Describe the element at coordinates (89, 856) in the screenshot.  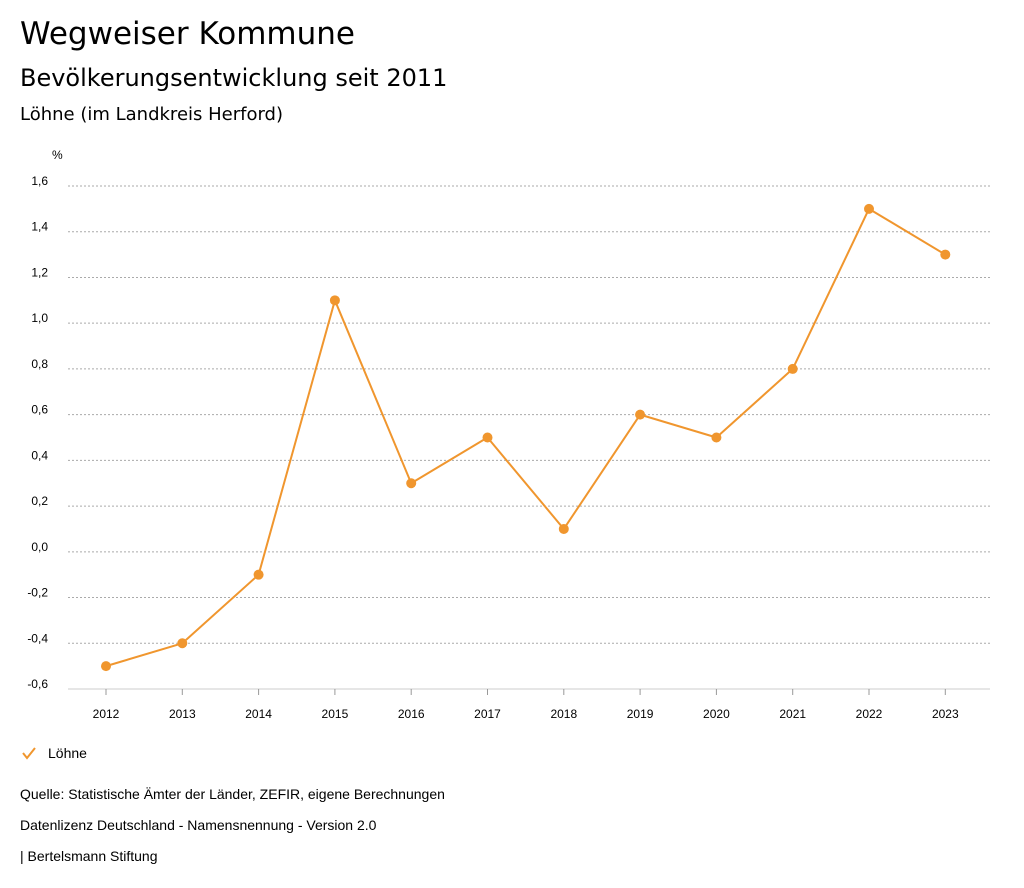
I see `publisher-note: | Bertelsmann Stiftung` at that location.